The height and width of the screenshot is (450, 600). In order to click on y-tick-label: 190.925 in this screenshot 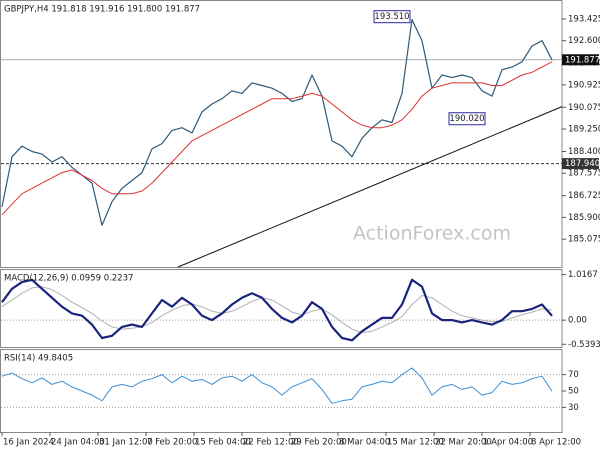, I will do `click(584, 85)`.